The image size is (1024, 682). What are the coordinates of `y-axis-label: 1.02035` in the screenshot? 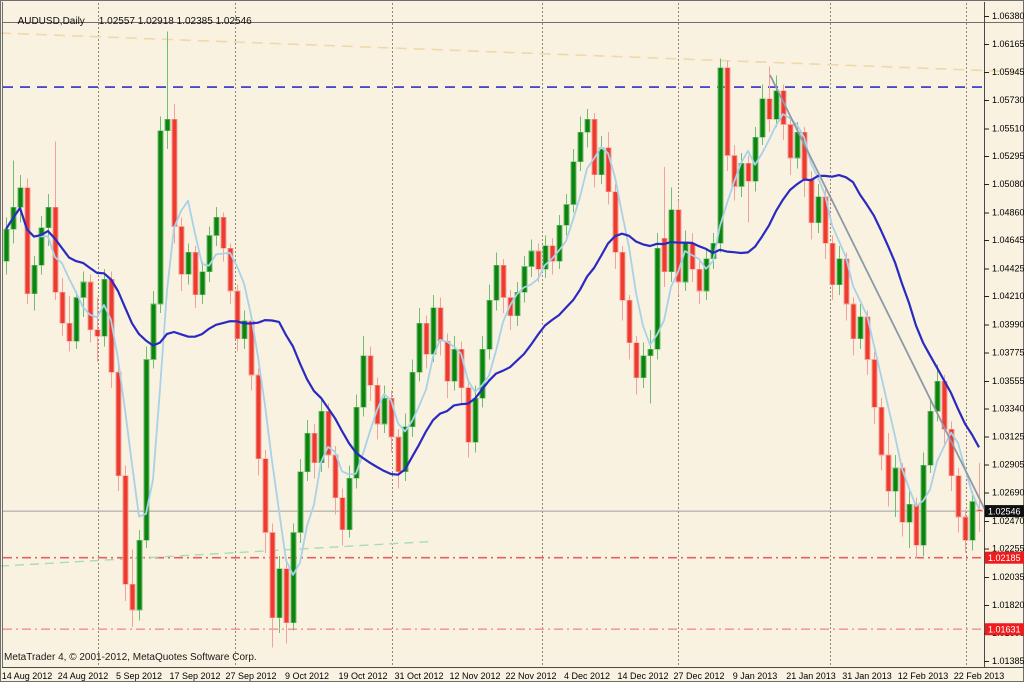 It's located at (1008, 577).